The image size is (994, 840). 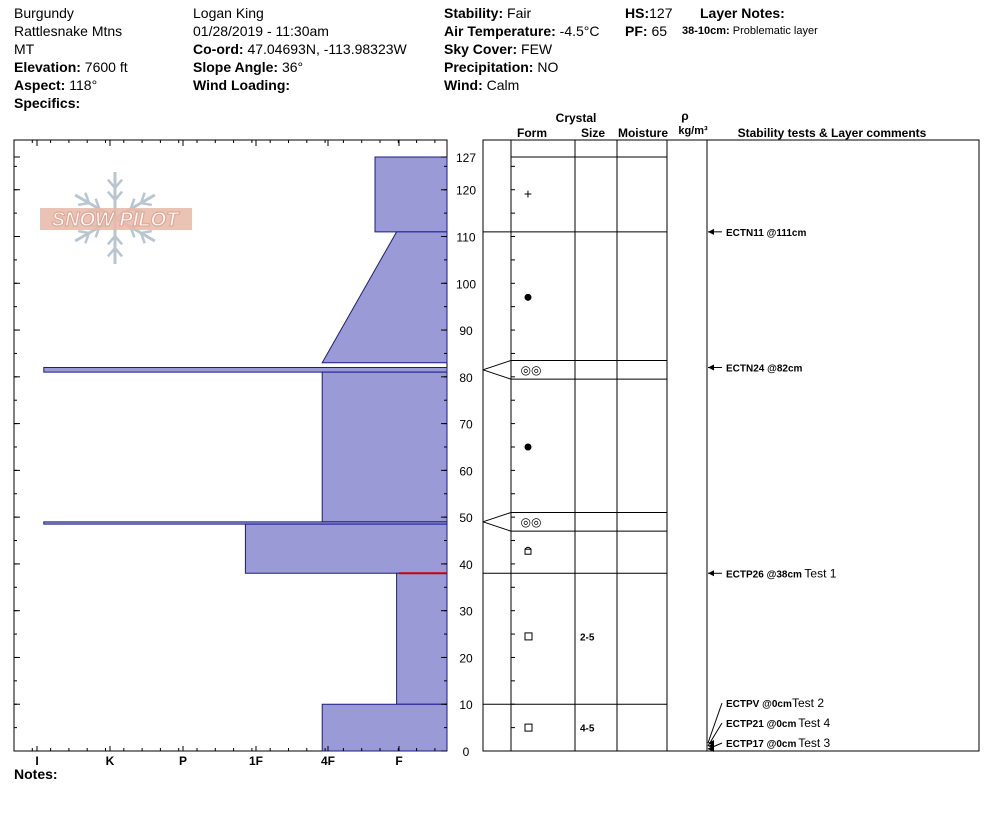 What do you see at coordinates (764, 574) in the screenshot?
I see `stability-test-label: ECTP26 @38cm` at bounding box center [764, 574].